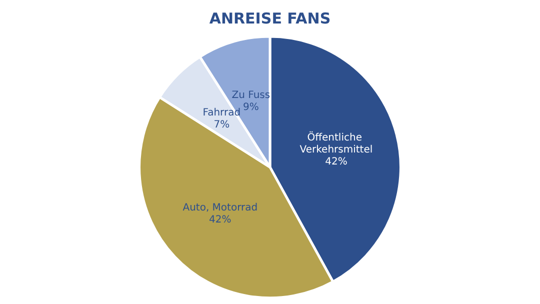 The image size is (540, 304). I want to click on data-label: 9%, so click(250, 108).